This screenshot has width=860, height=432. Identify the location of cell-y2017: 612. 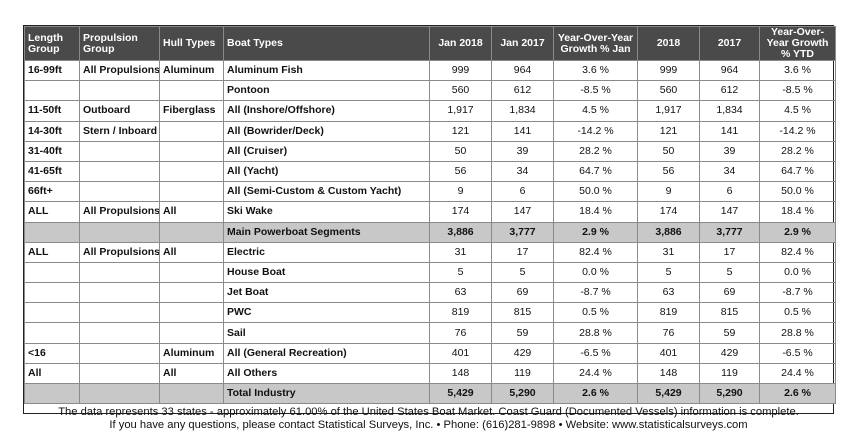
(729, 91).